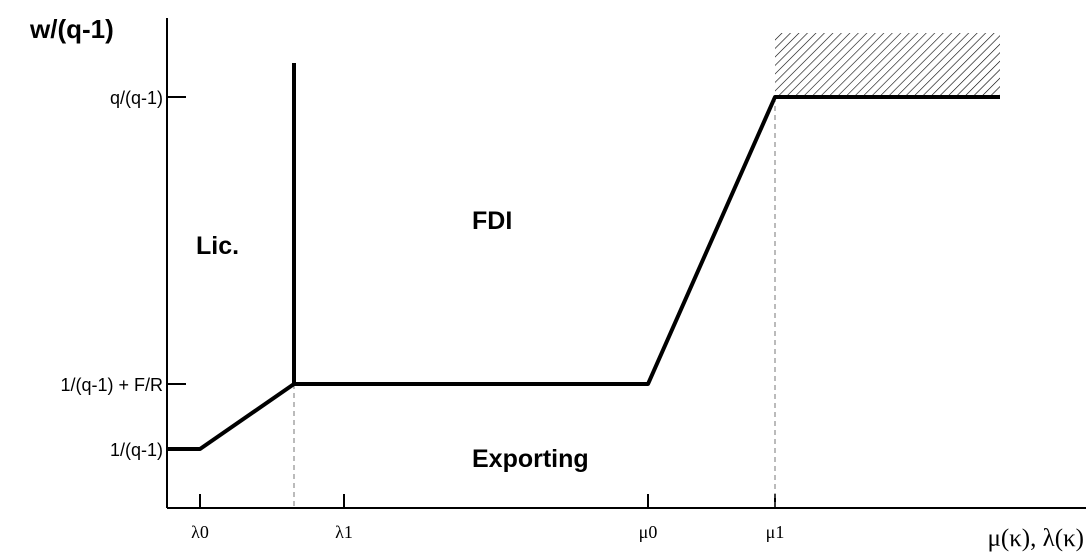 This screenshot has width=1086, height=557. Describe the element at coordinates (136, 98) in the screenshot. I see `y-tick-label: q/(q-1)` at that location.